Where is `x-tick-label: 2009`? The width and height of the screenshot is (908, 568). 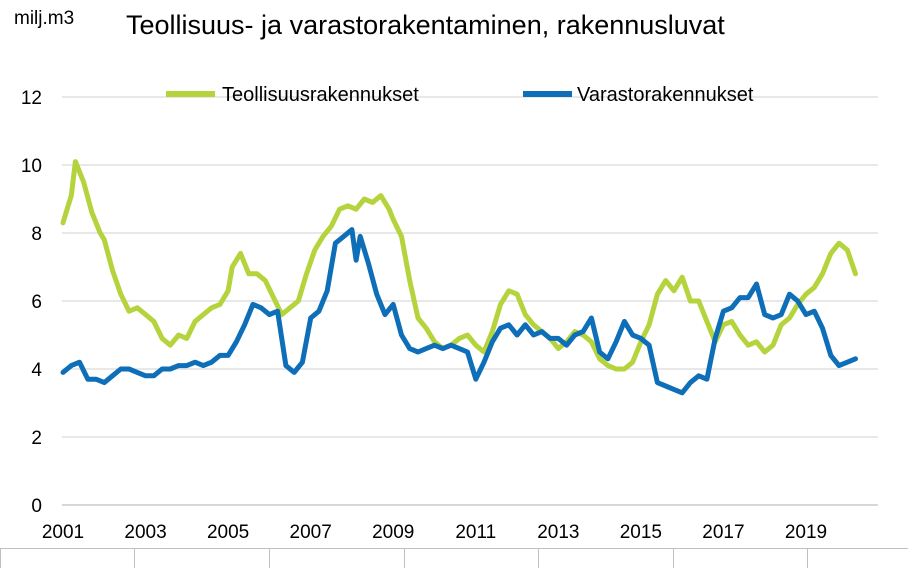
x-tick-label: 2009 is located at coordinates (393, 532).